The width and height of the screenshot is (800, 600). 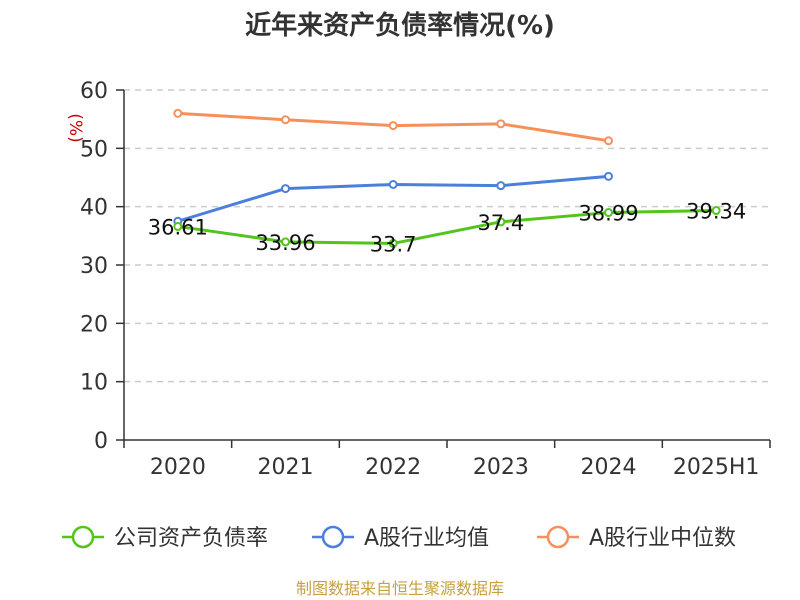 I want to click on x-tick-label: 2021, so click(x=286, y=467).